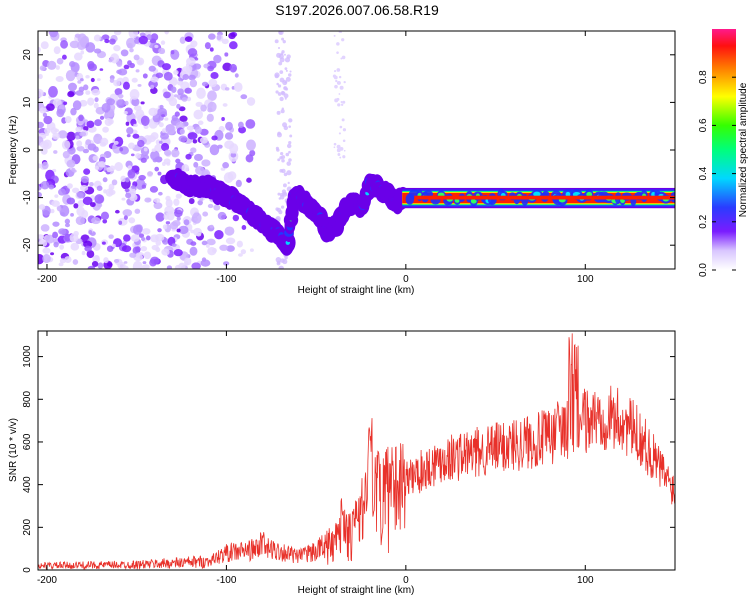 The width and height of the screenshot is (750, 600). Describe the element at coordinates (27, 399) in the screenshot. I see `snr-y-tick-label: 800` at that location.